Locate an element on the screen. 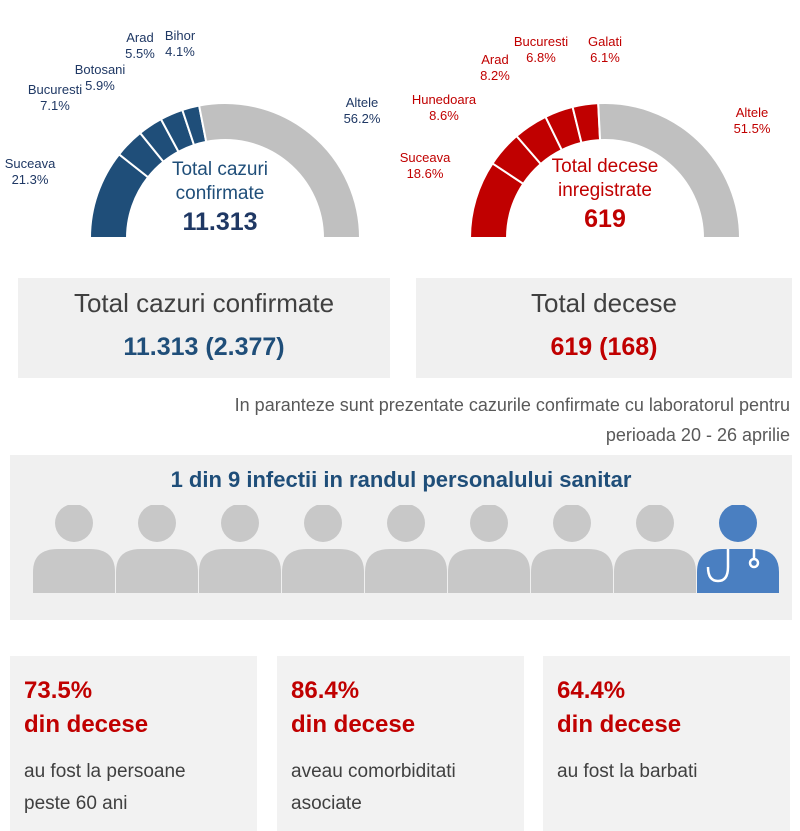 The image size is (800, 831). slice-value-altele: 51.5% is located at coordinates (752, 128).